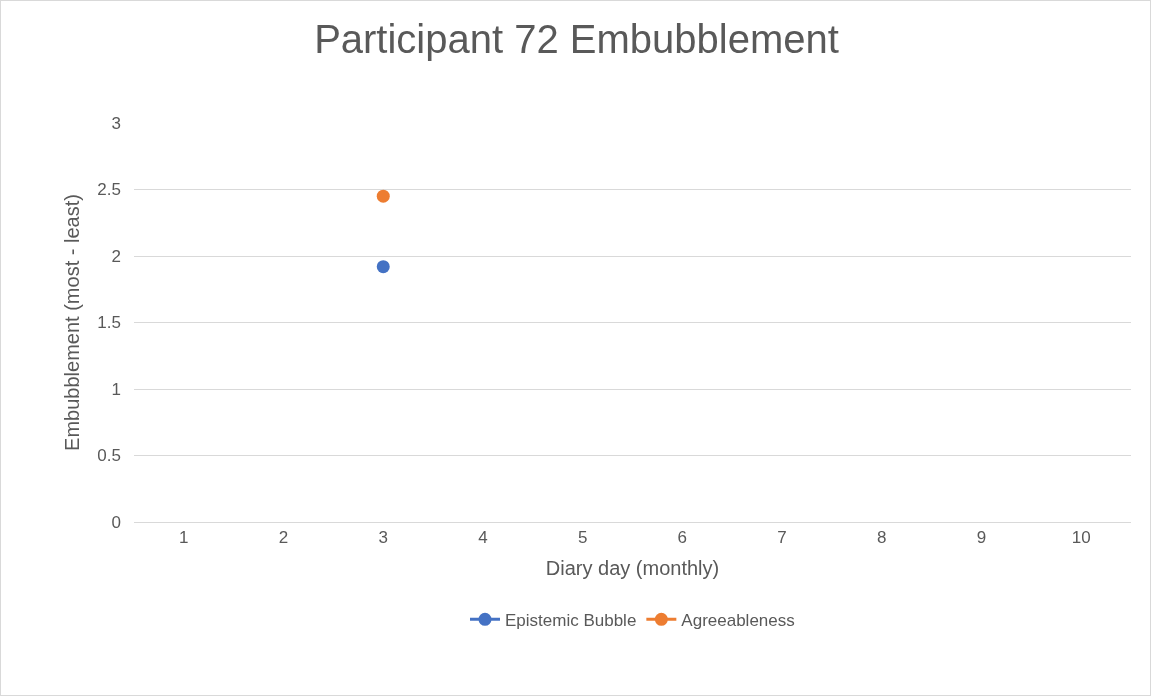 This screenshot has height=696, width=1151. I want to click on x-tick-label: 2, so click(283, 538).